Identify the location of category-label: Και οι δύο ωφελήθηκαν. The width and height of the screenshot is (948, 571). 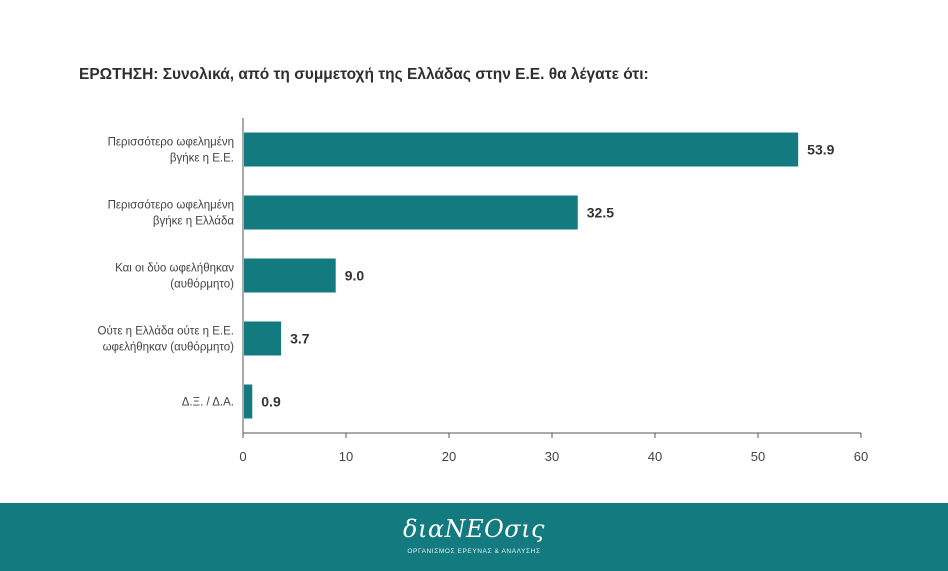
(174, 269).